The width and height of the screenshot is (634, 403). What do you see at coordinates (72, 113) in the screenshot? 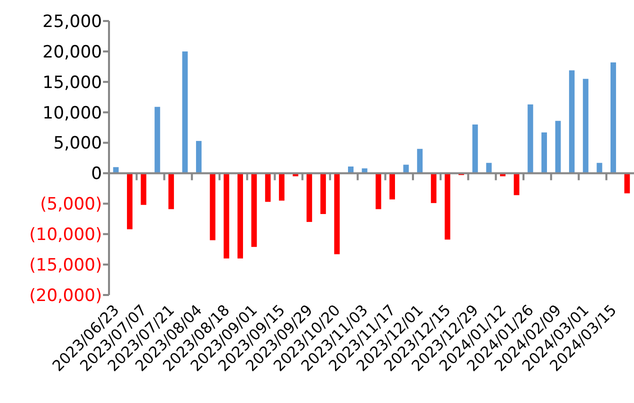
I see `y-tick-label: 10,000` at bounding box center [72, 113].